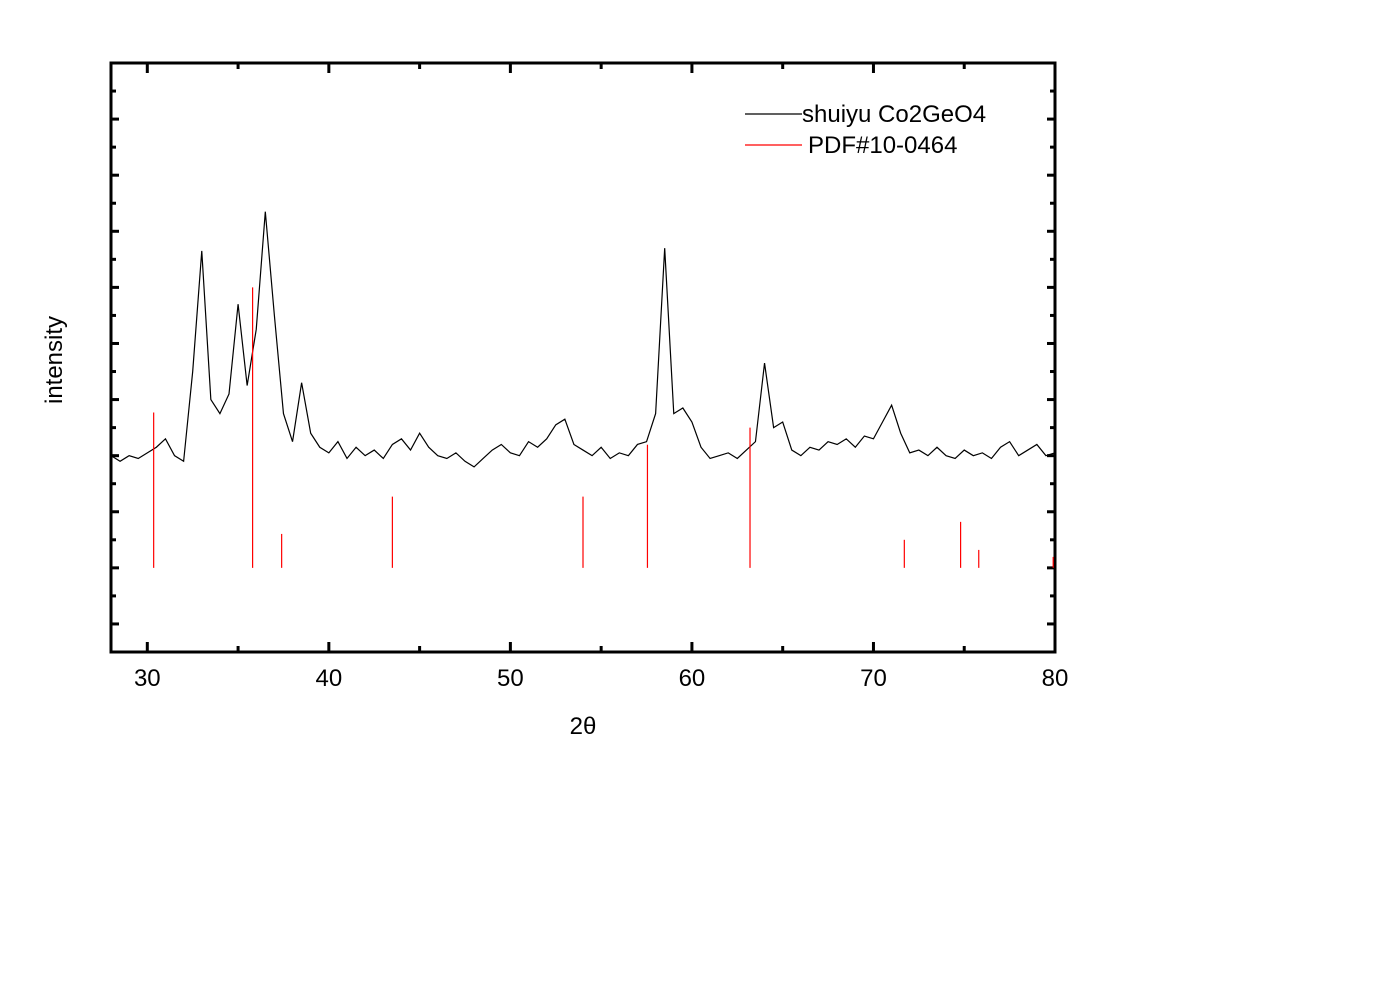 The width and height of the screenshot is (1388, 987). What do you see at coordinates (882, 145) in the screenshot?
I see `legend-label: PDF#10-0464` at bounding box center [882, 145].